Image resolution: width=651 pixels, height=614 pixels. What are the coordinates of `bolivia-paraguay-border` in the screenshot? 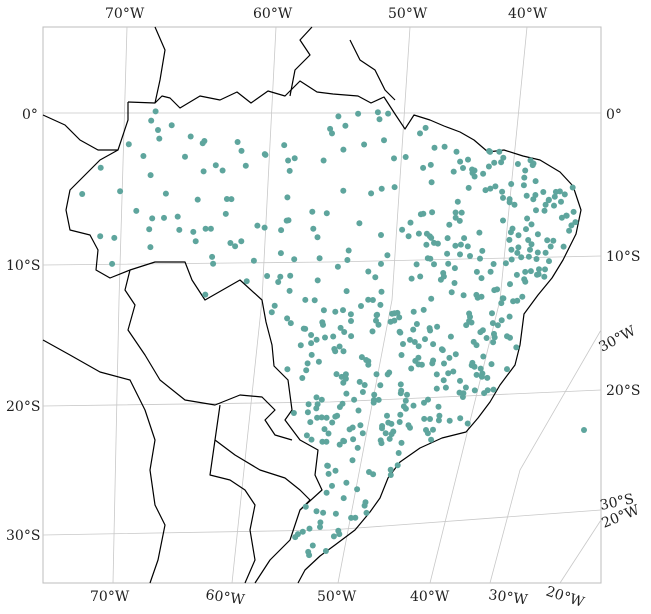 It's located at (208, 355).